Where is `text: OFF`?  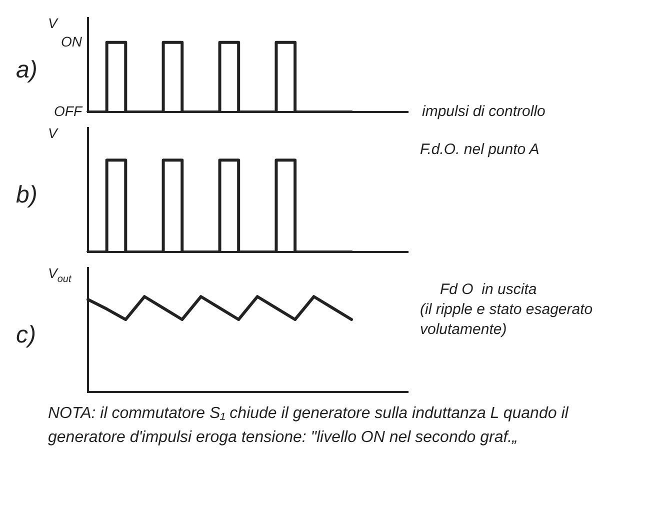
text: OFF is located at coordinates (69, 110).